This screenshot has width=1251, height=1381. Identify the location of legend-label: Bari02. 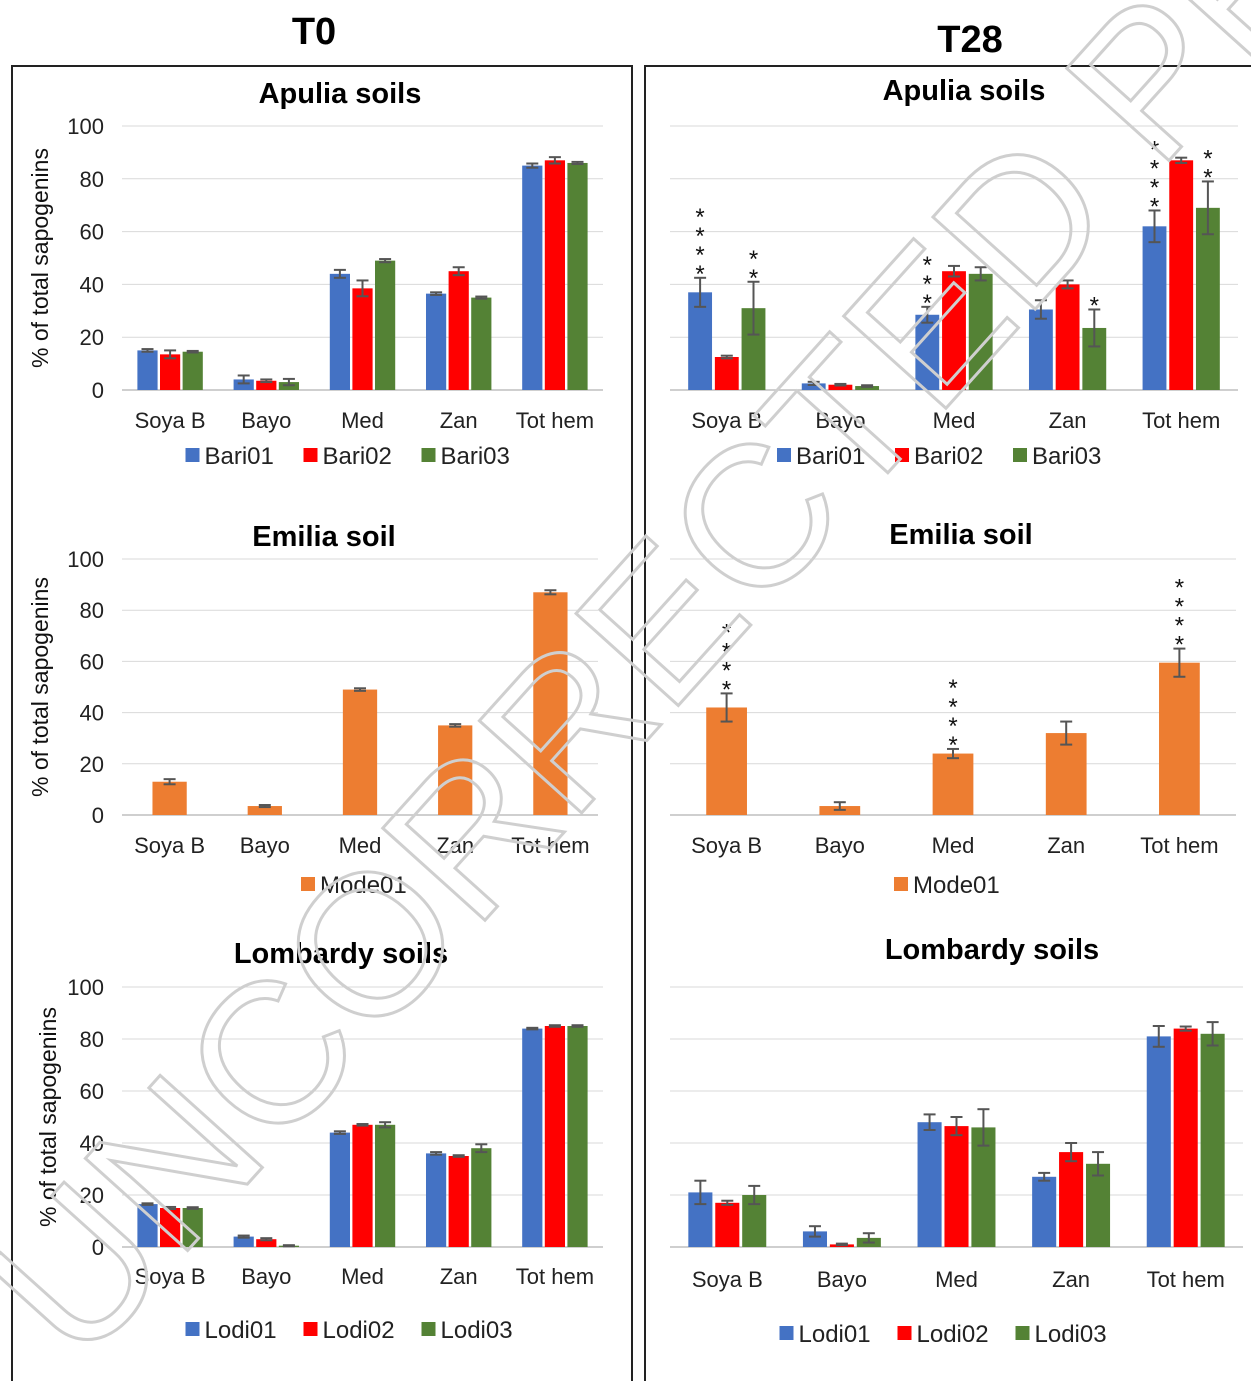
(357, 456).